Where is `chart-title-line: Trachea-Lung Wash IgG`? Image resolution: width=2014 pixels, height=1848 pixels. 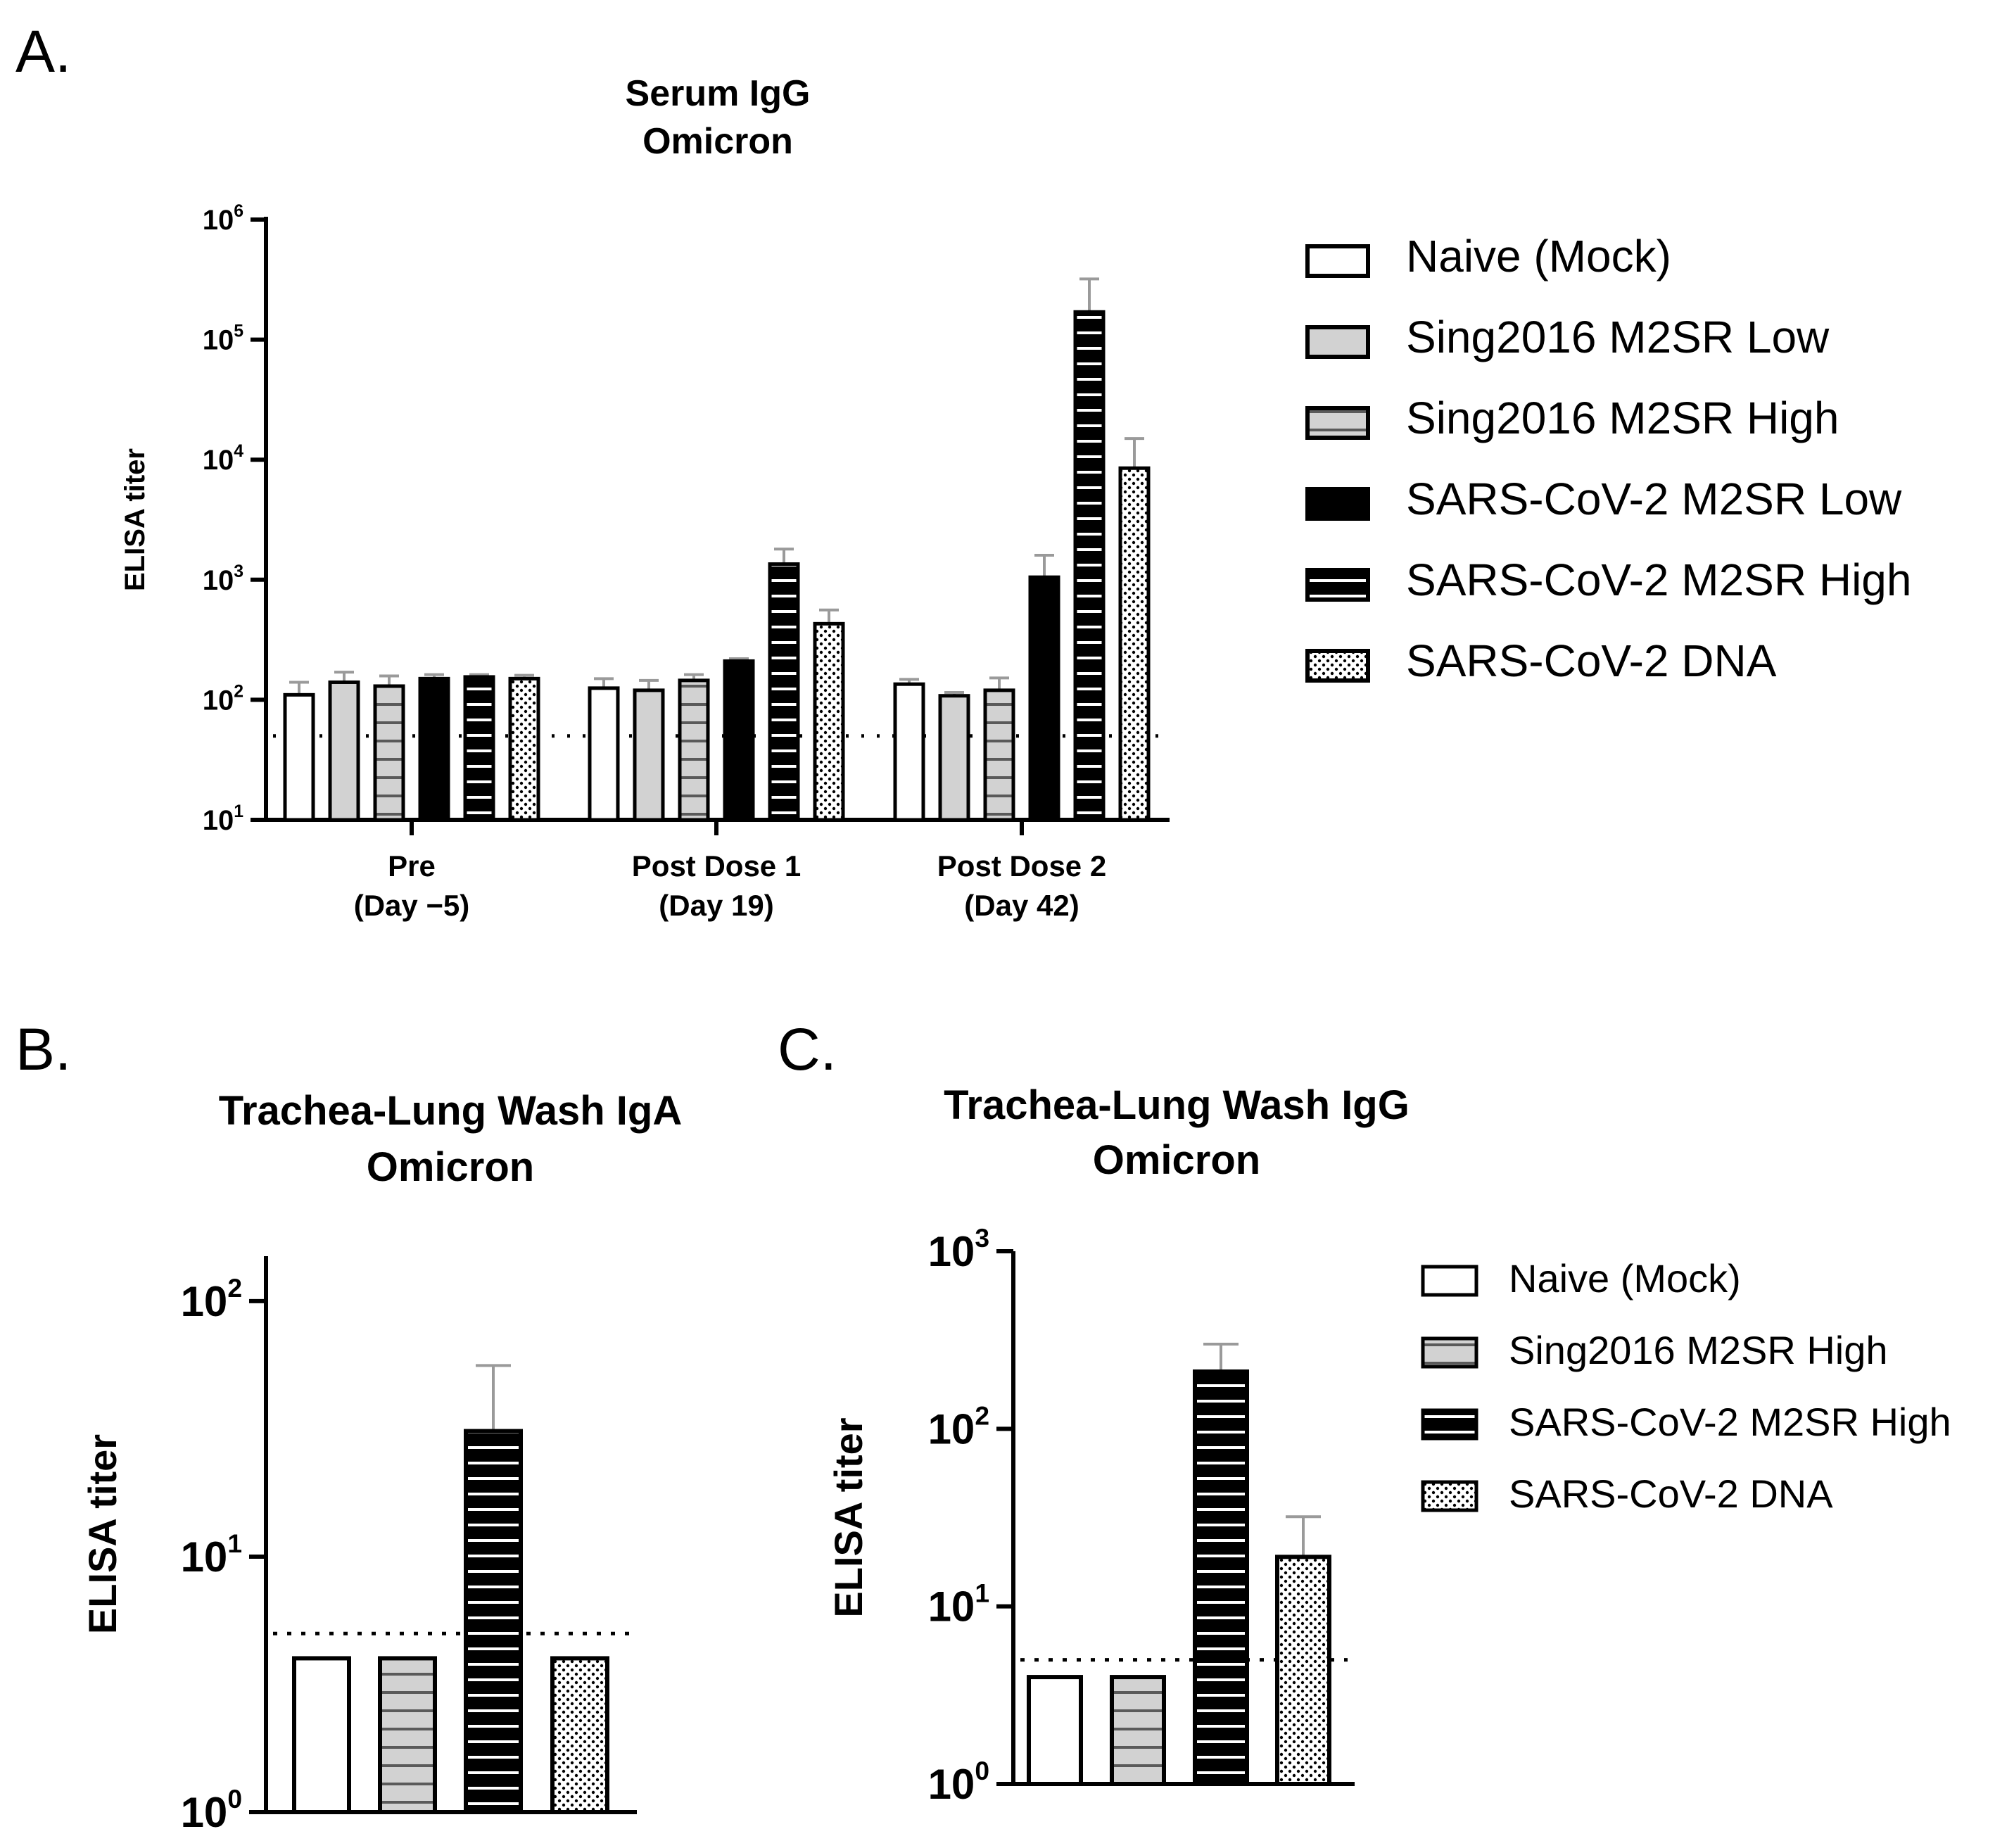
chart-title-line: Trachea-Lung Wash IgG is located at coordinates (1177, 1105).